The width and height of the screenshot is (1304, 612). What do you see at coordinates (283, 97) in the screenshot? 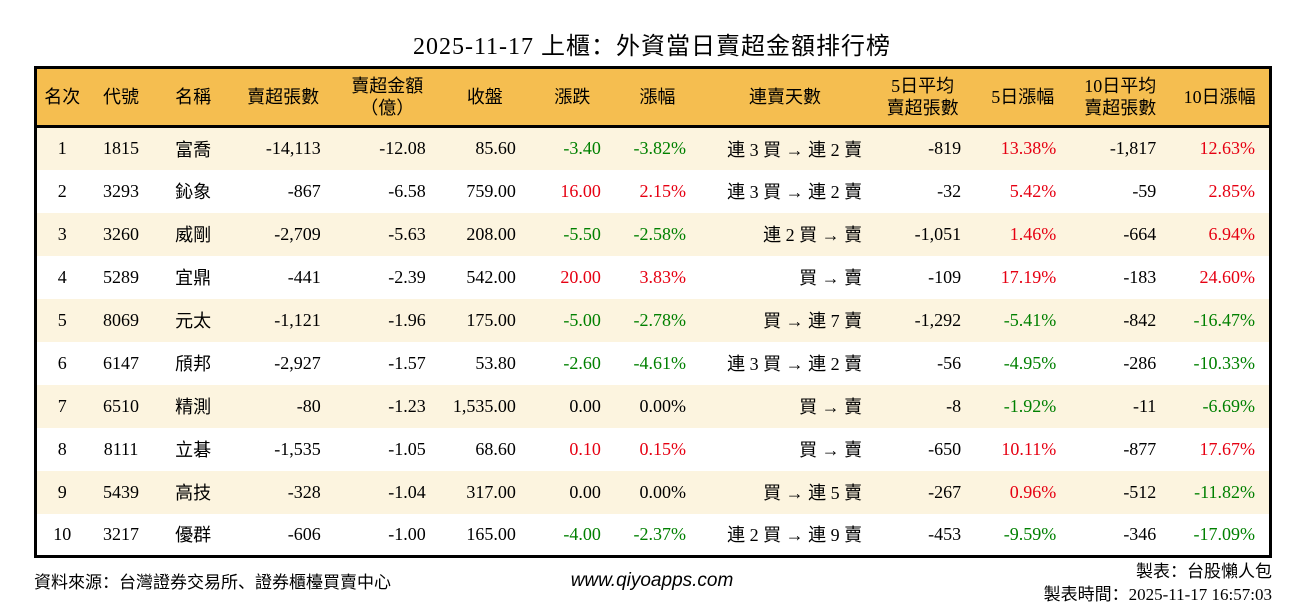
I see `column-header: 賣超張數` at bounding box center [283, 97].